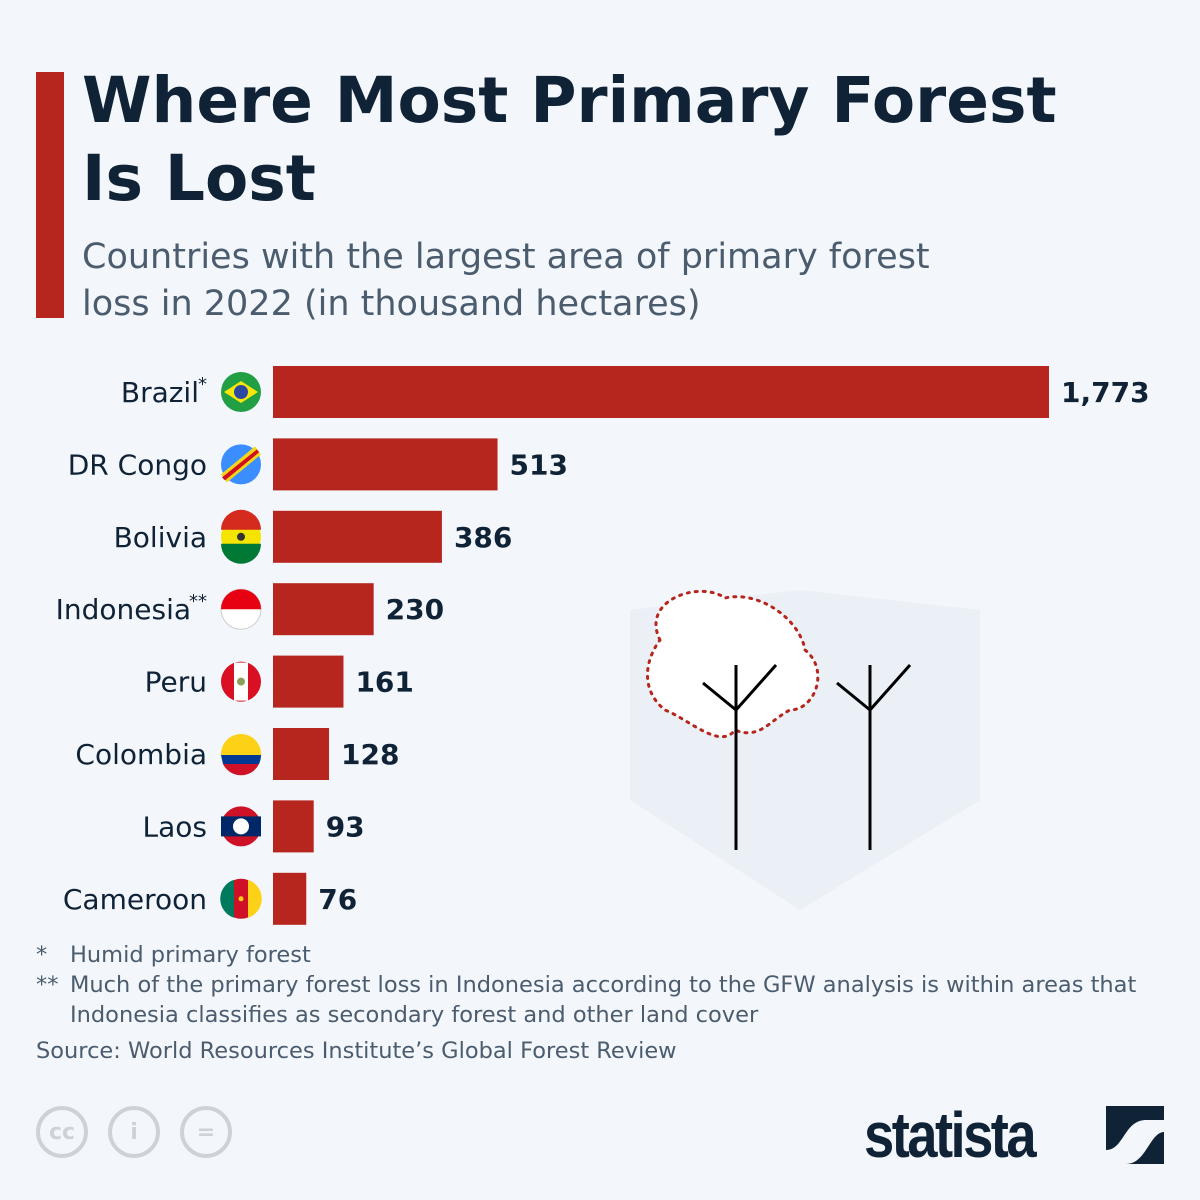  Describe the element at coordinates (1135, 1135) in the screenshot. I see `statista-logo-icon` at that location.